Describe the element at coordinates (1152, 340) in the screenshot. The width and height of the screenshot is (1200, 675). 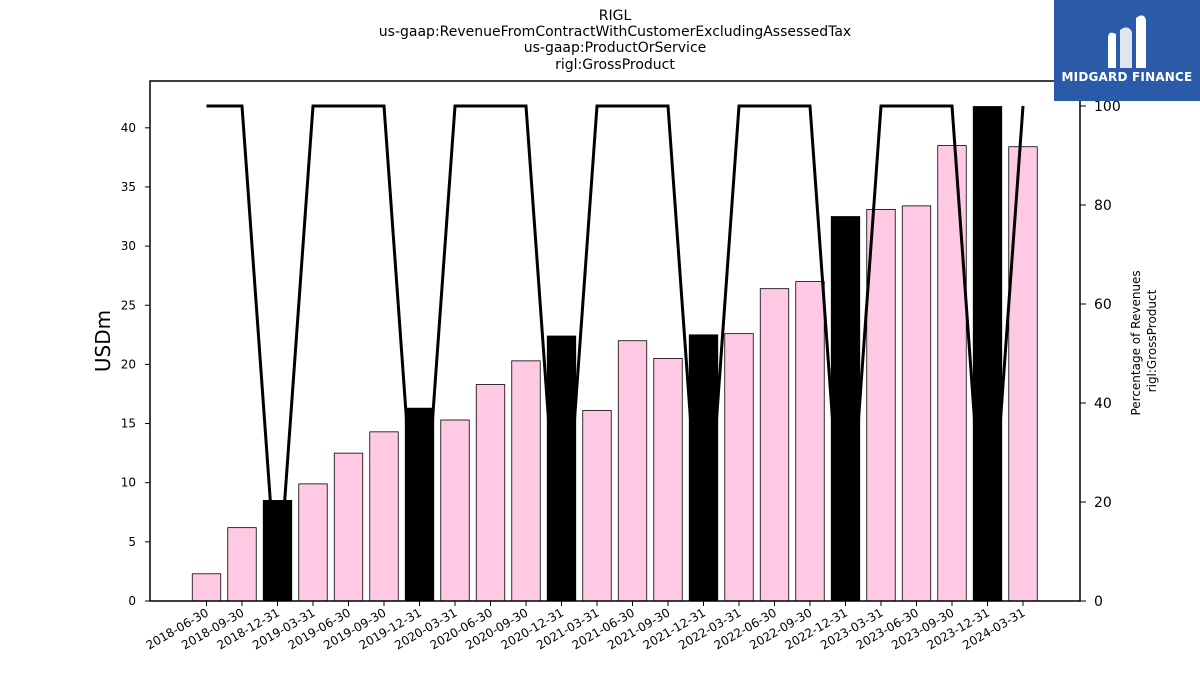
I see `y2-axis-label-line-2: rigl:GrossProduct` at that location.